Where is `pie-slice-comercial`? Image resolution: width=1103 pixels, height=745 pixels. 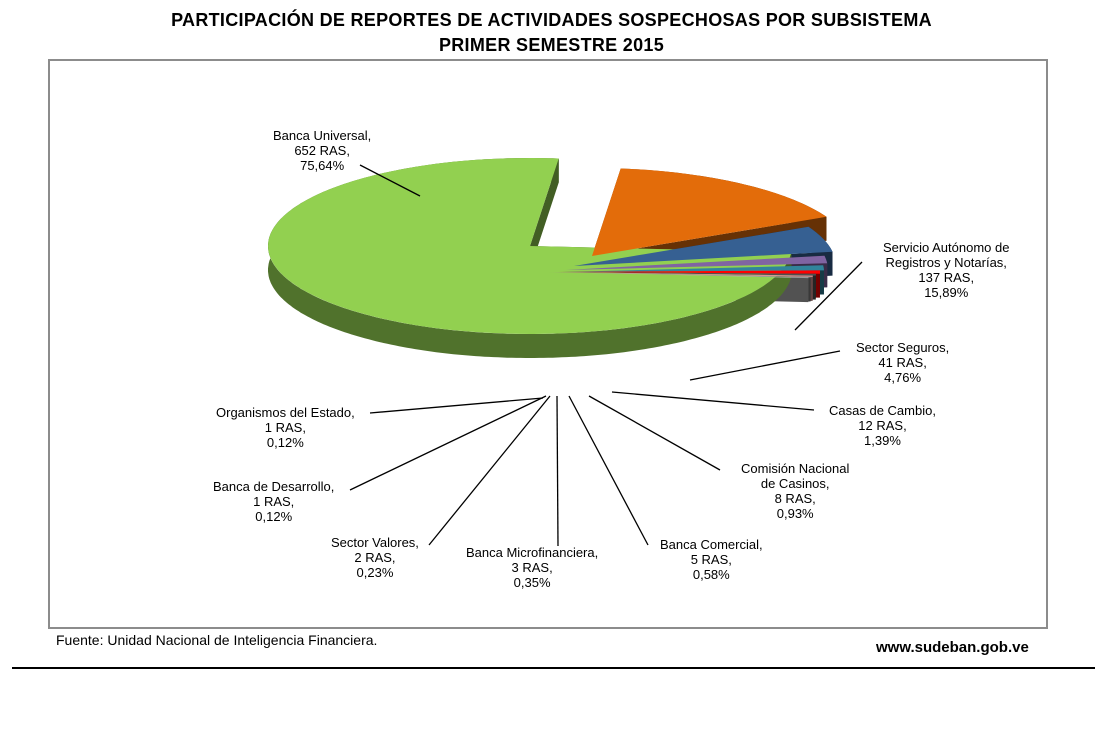
pie-slice-comercial is located at coordinates (689, 272).